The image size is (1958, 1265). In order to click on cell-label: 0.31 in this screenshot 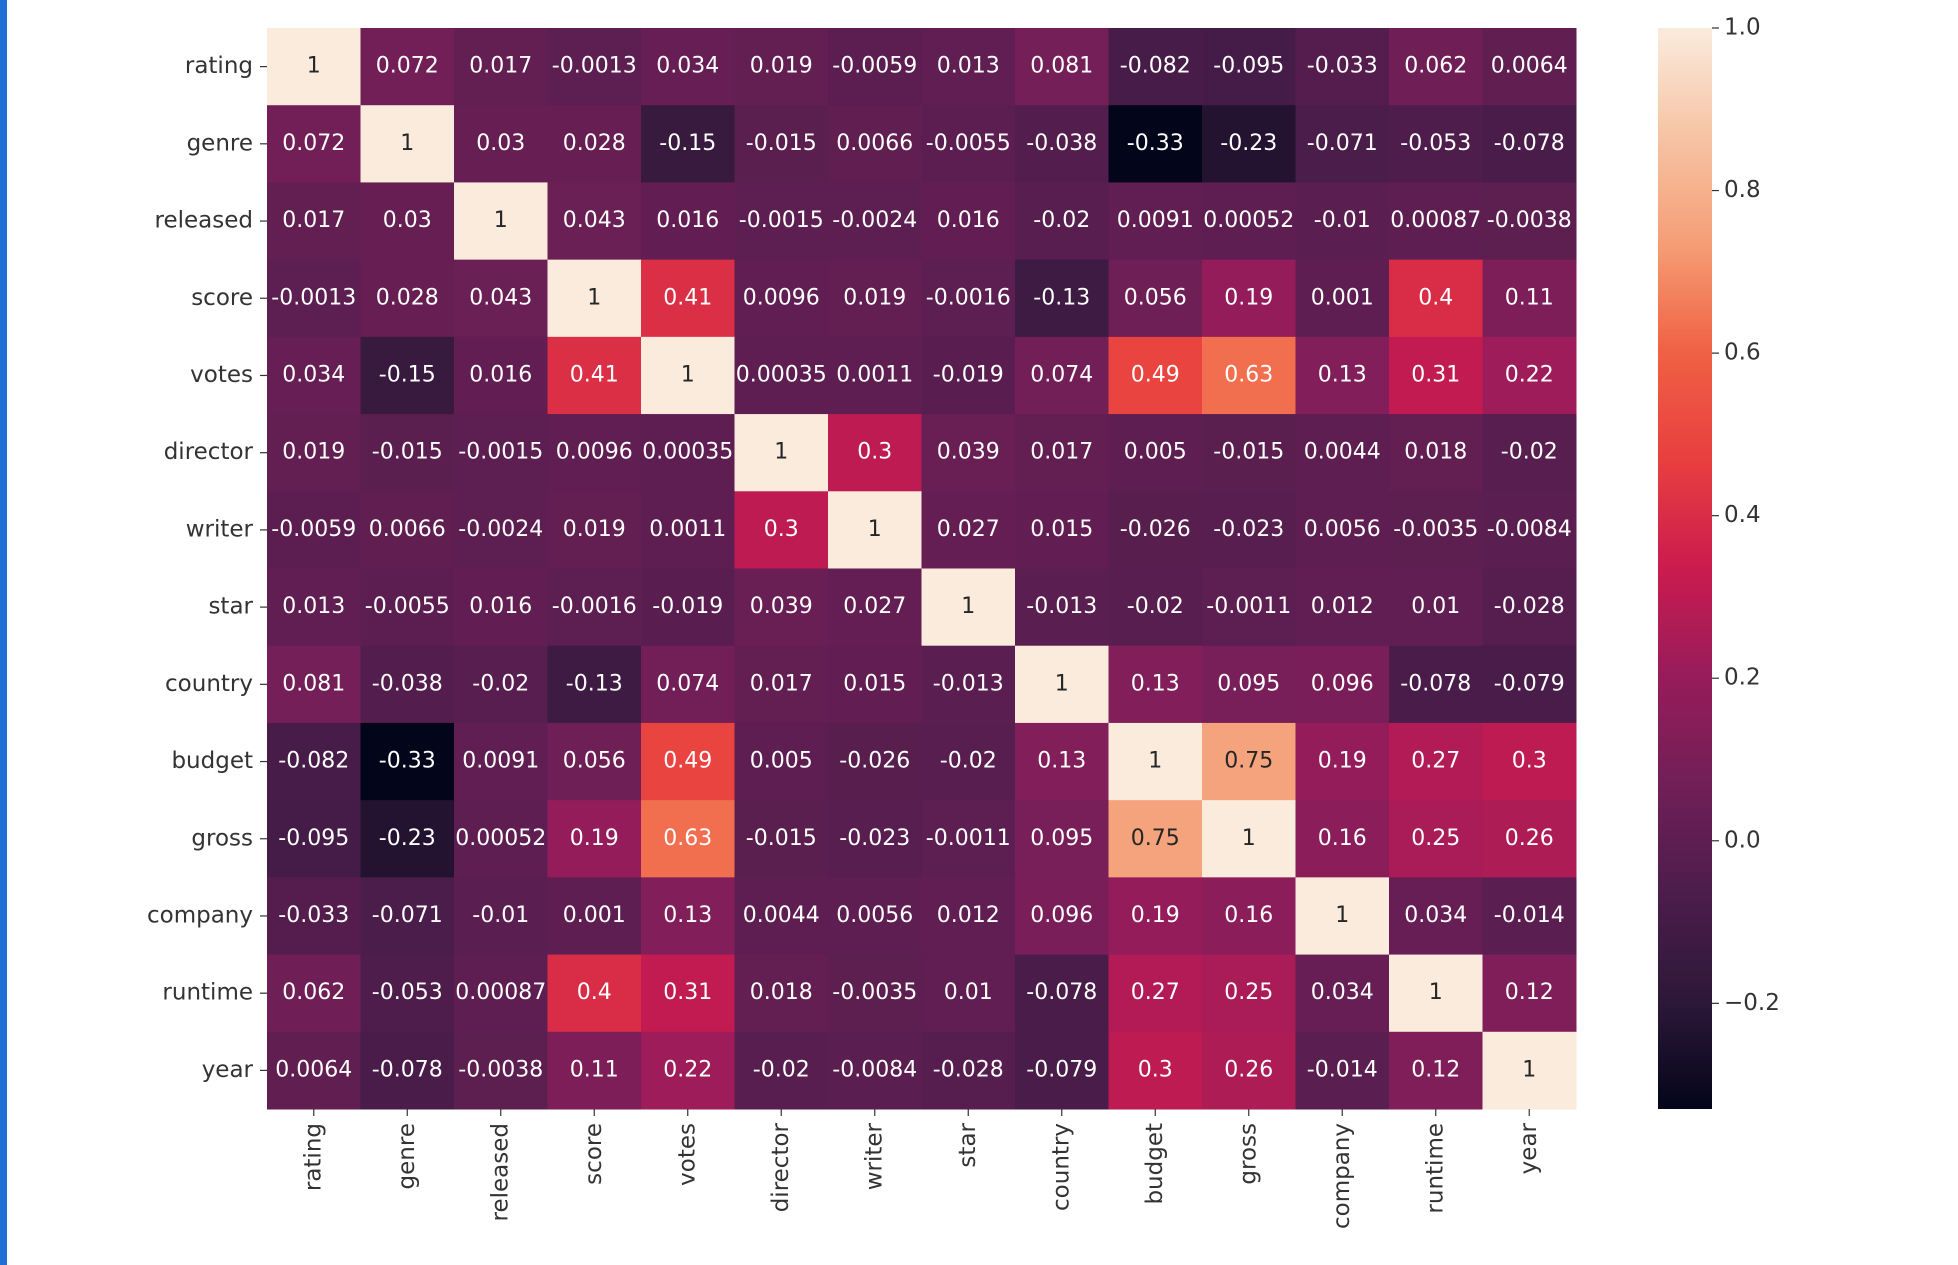, I will do `click(687, 992)`.